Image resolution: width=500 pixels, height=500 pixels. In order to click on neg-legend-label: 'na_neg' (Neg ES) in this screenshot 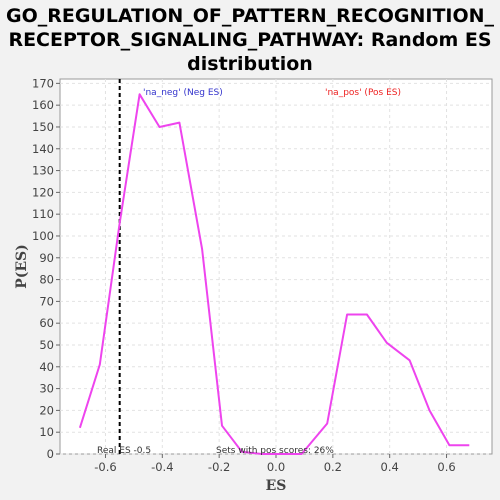, I will do `click(183, 93)`.